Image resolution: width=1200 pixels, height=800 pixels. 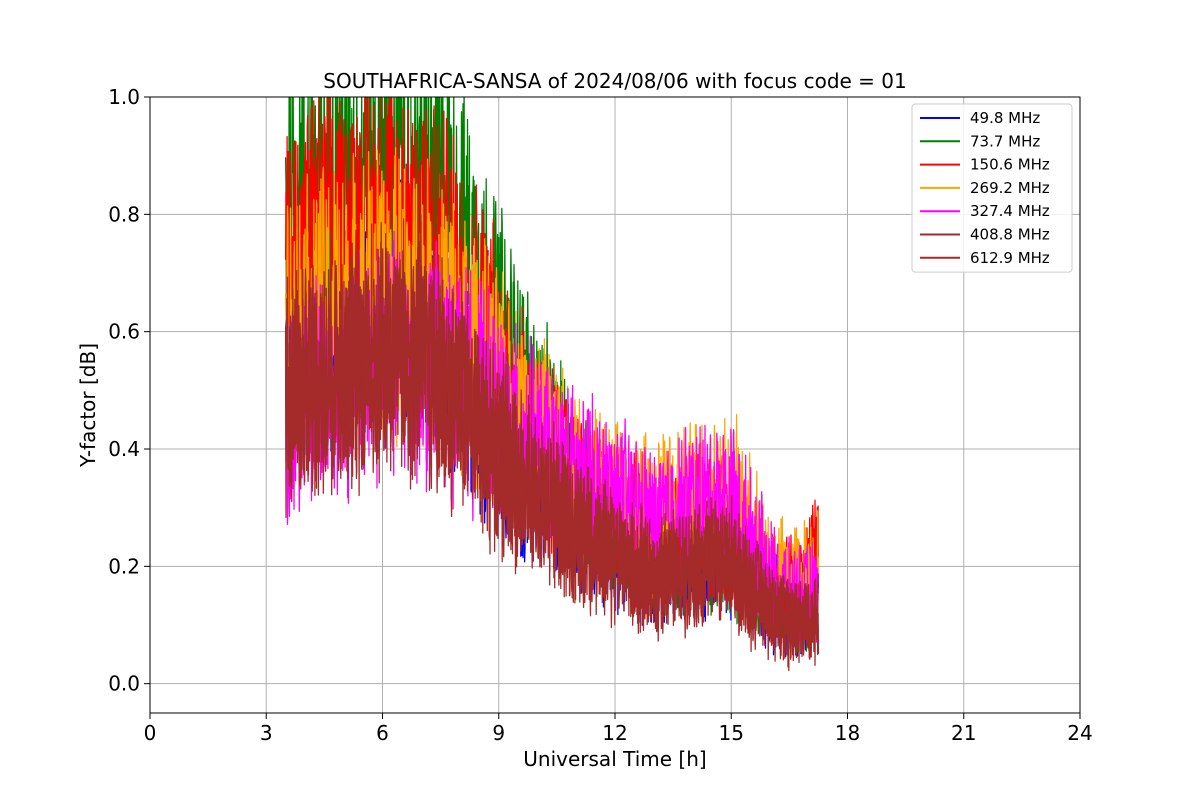 I want to click on legend-label: 49.8 MHz, so click(x=1005, y=118).